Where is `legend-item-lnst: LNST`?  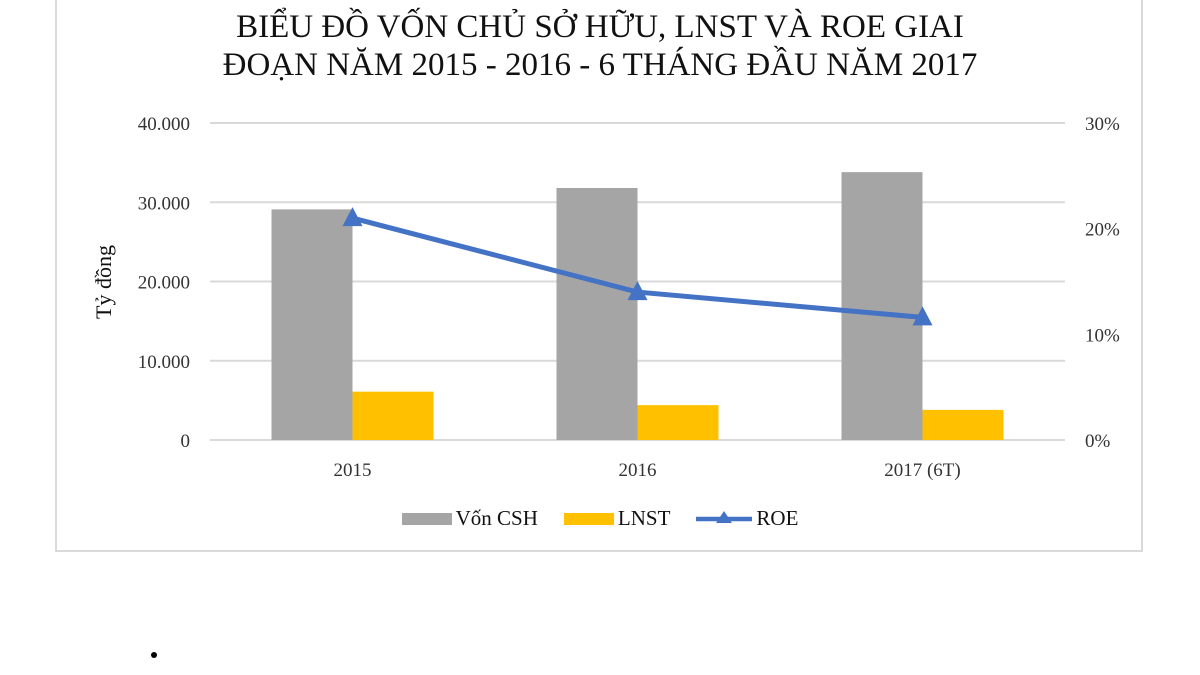
legend-item-lnst: LNST is located at coordinates (617, 518).